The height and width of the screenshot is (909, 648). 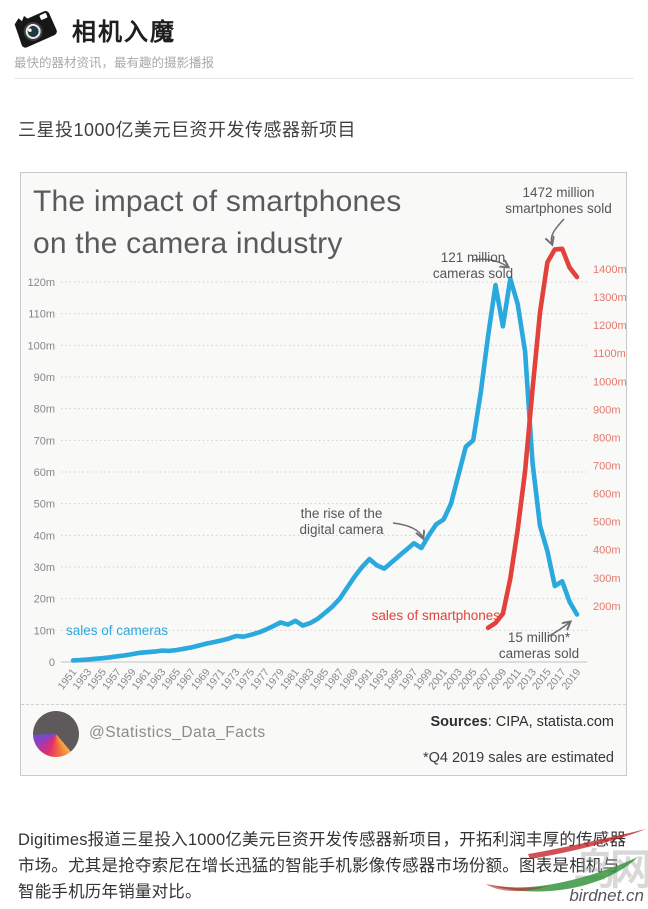 What do you see at coordinates (324, 78) in the screenshot?
I see `header-divider` at bounding box center [324, 78].